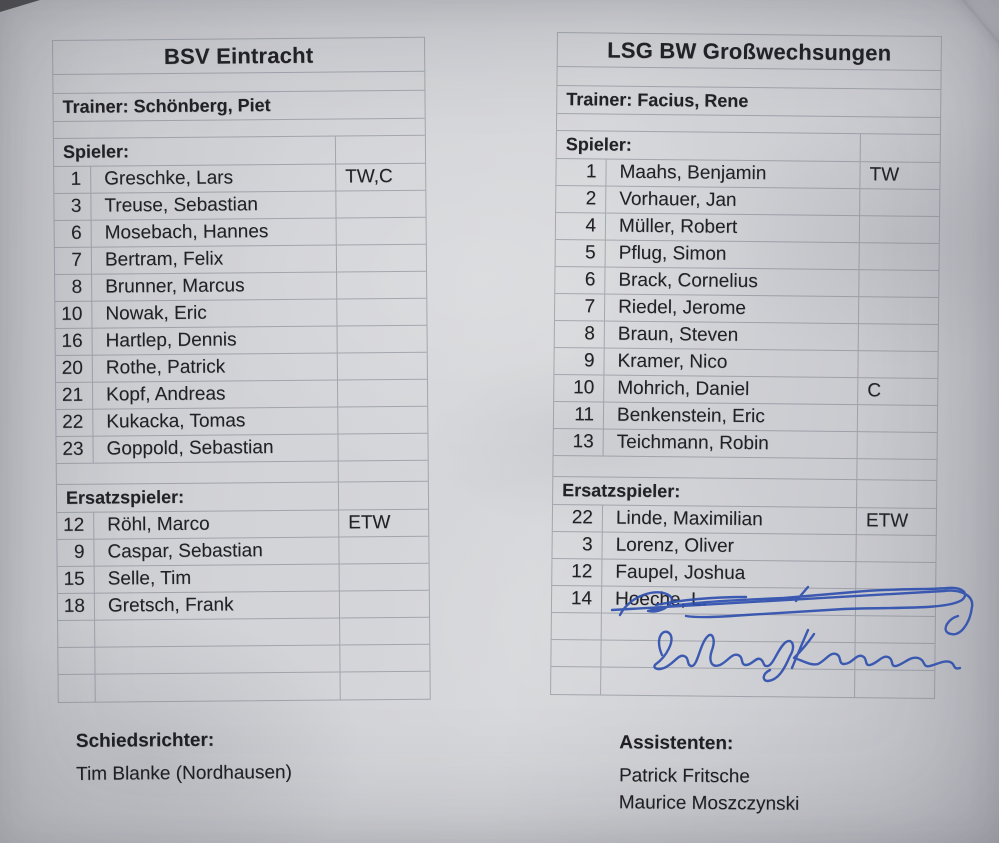 This screenshot has width=999, height=843. I want to click on substitute-row: 9 Caspar, Sebastian, so click(243, 551).